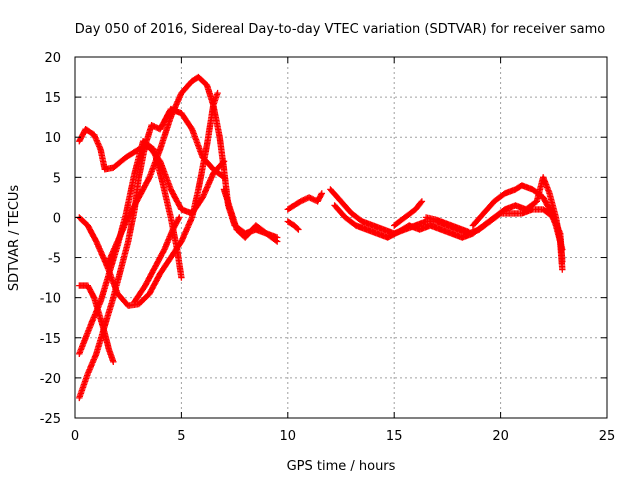  What do you see at coordinates (250, 215) in the screenshot?
I see `series-track-h` at bounding box center [250, 215].